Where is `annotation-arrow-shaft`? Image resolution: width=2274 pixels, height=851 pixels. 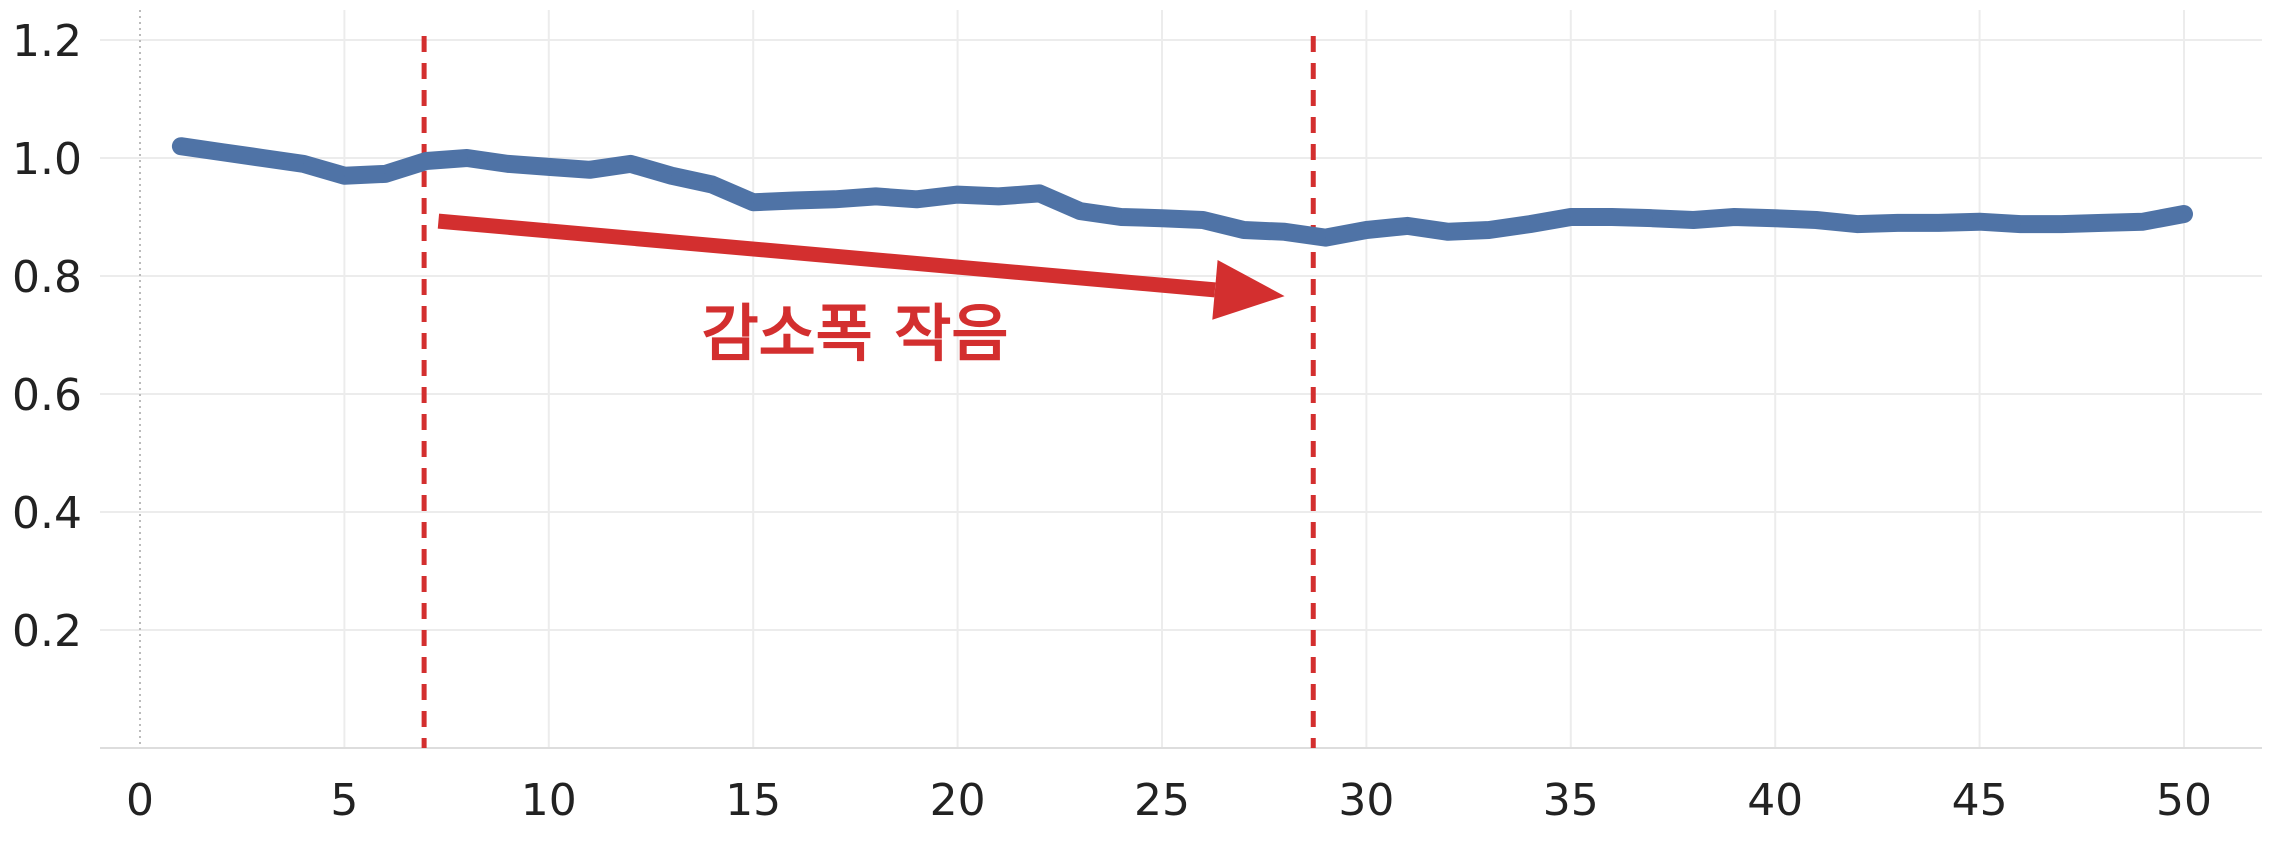 annotation-arrow-shaft is located at coordinates (826, 255).